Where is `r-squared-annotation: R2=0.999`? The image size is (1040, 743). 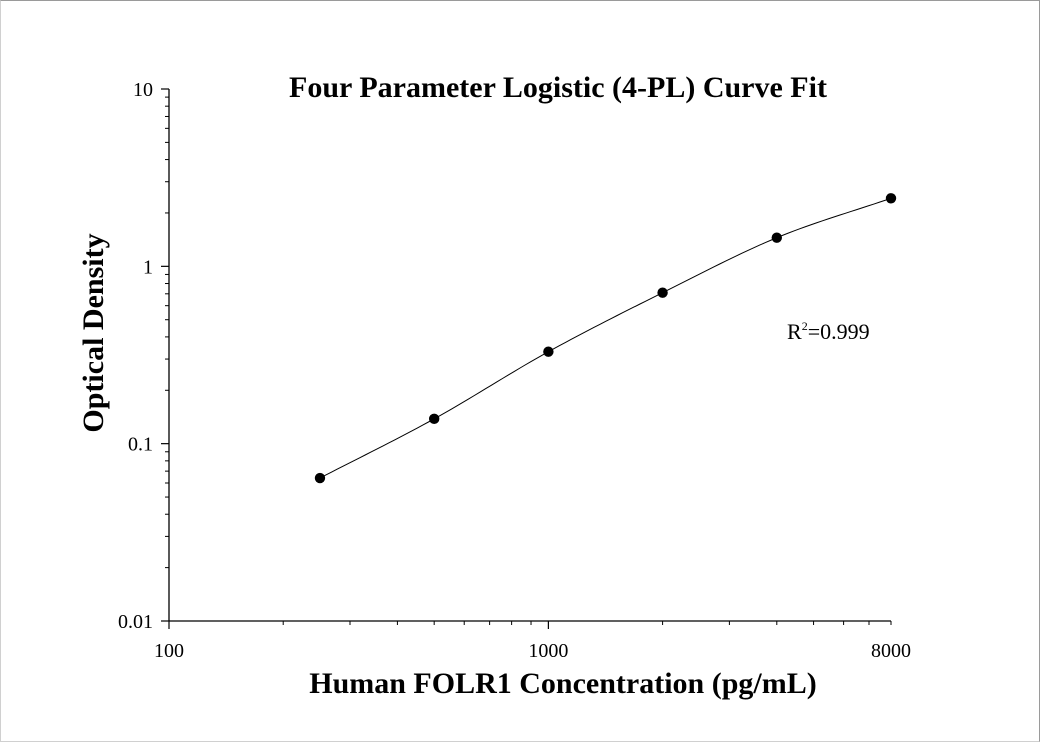 r-squared-annotation: R2=0.999 is located at coordinates (828, 331).